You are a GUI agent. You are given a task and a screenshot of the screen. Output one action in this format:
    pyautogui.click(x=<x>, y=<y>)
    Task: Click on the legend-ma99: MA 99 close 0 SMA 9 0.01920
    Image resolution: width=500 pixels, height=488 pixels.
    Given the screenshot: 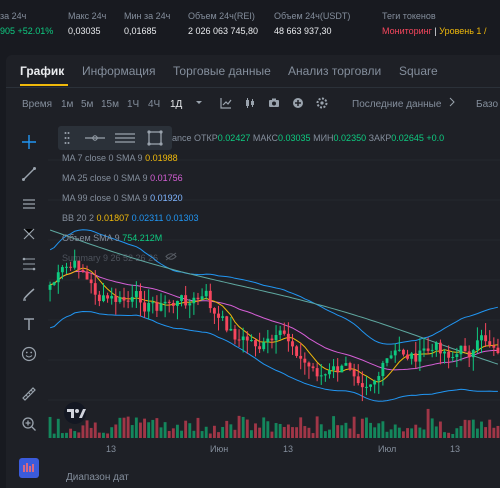 What is the action you would take?
    pyautogui.click(x=122, y=198)
    